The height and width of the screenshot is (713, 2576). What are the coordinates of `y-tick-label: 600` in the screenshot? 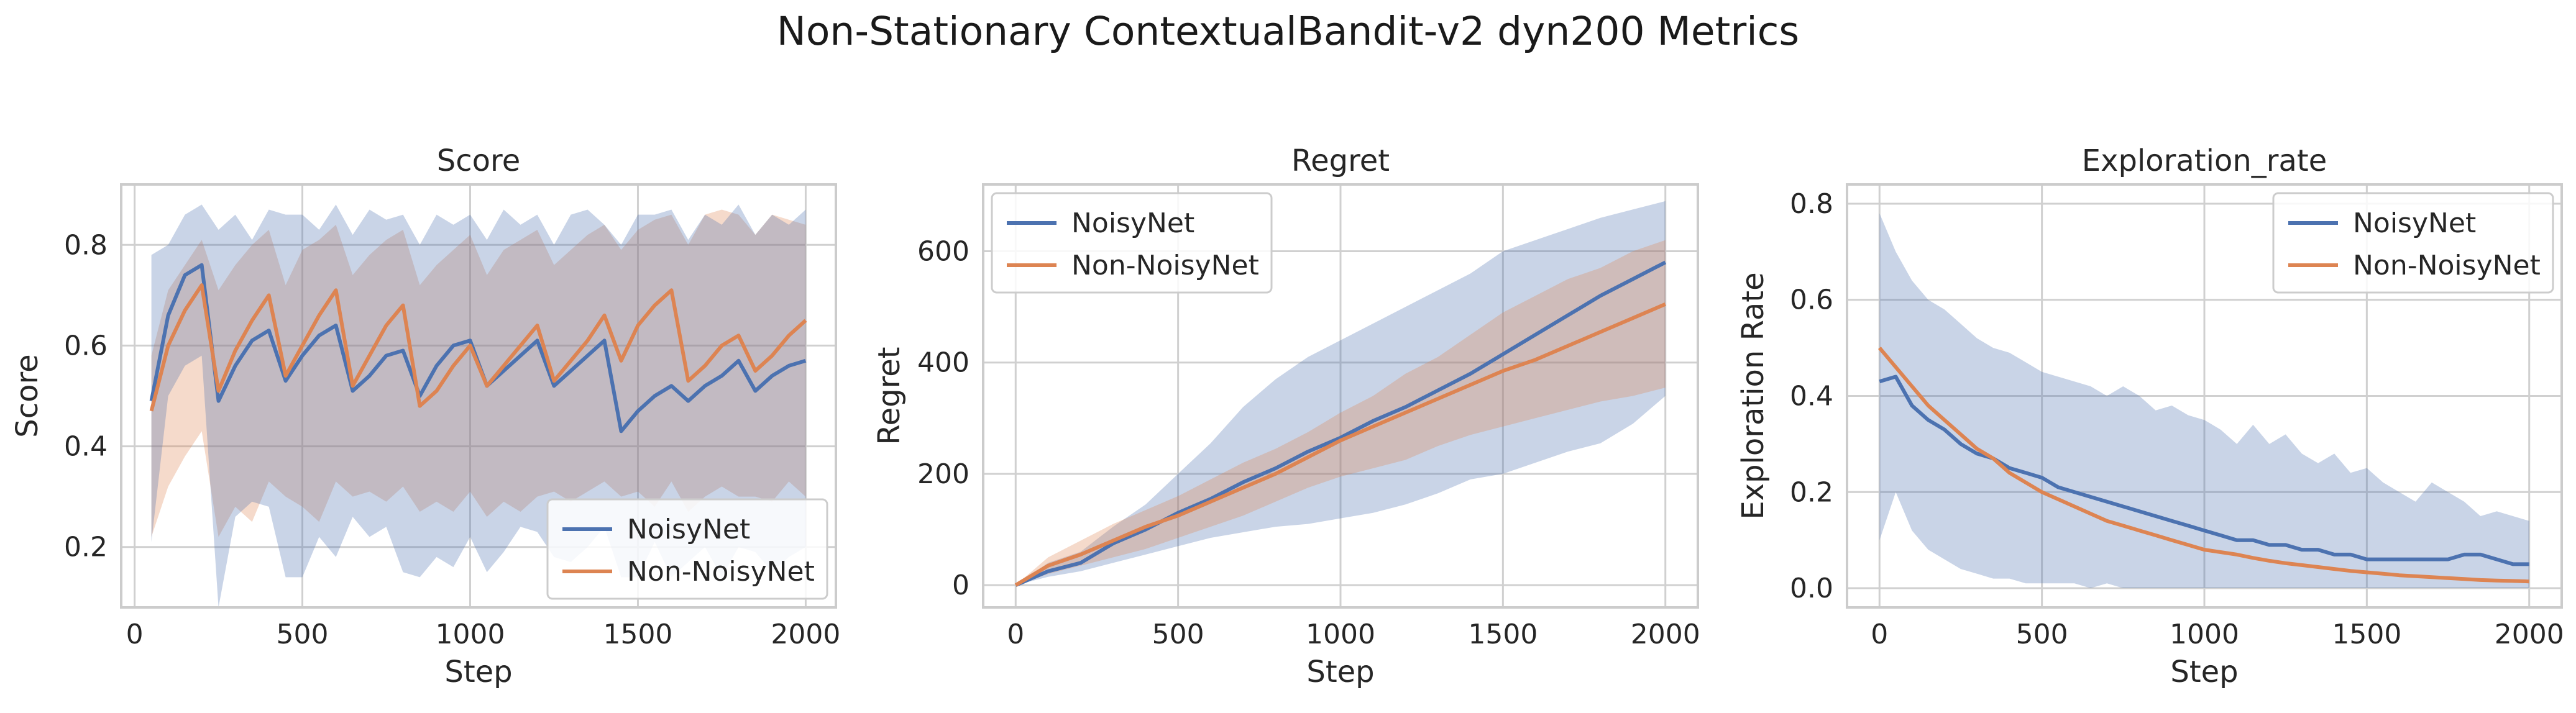 It's located at (943, 252).